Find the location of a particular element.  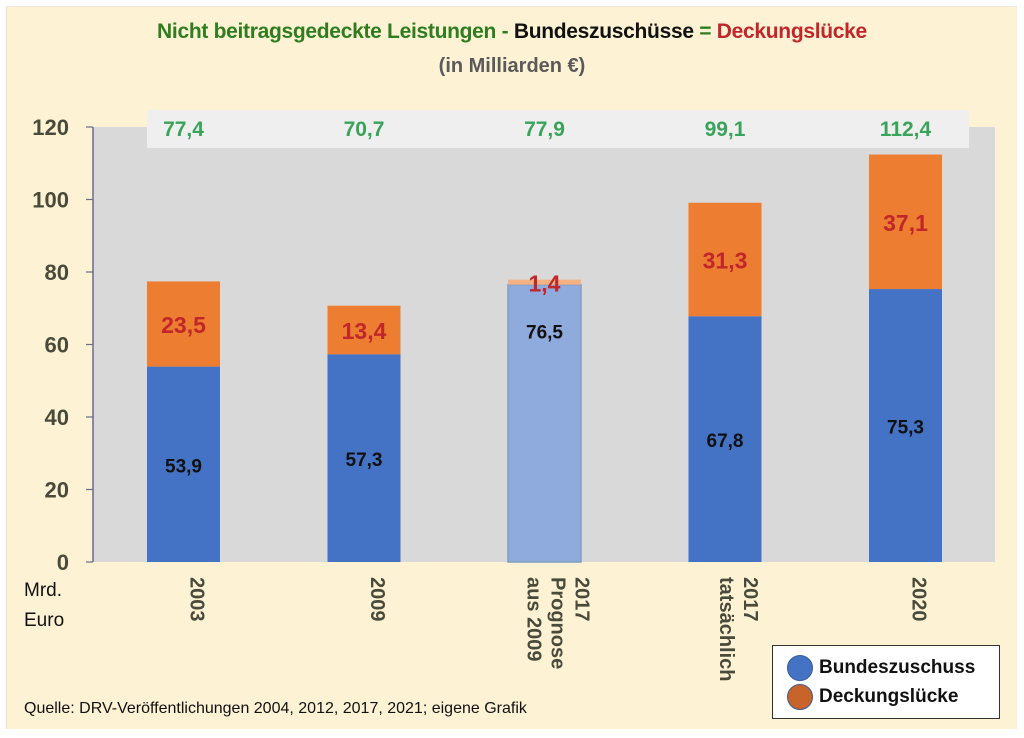

y-tick-label: 20 is located at coordinates (57, 490).